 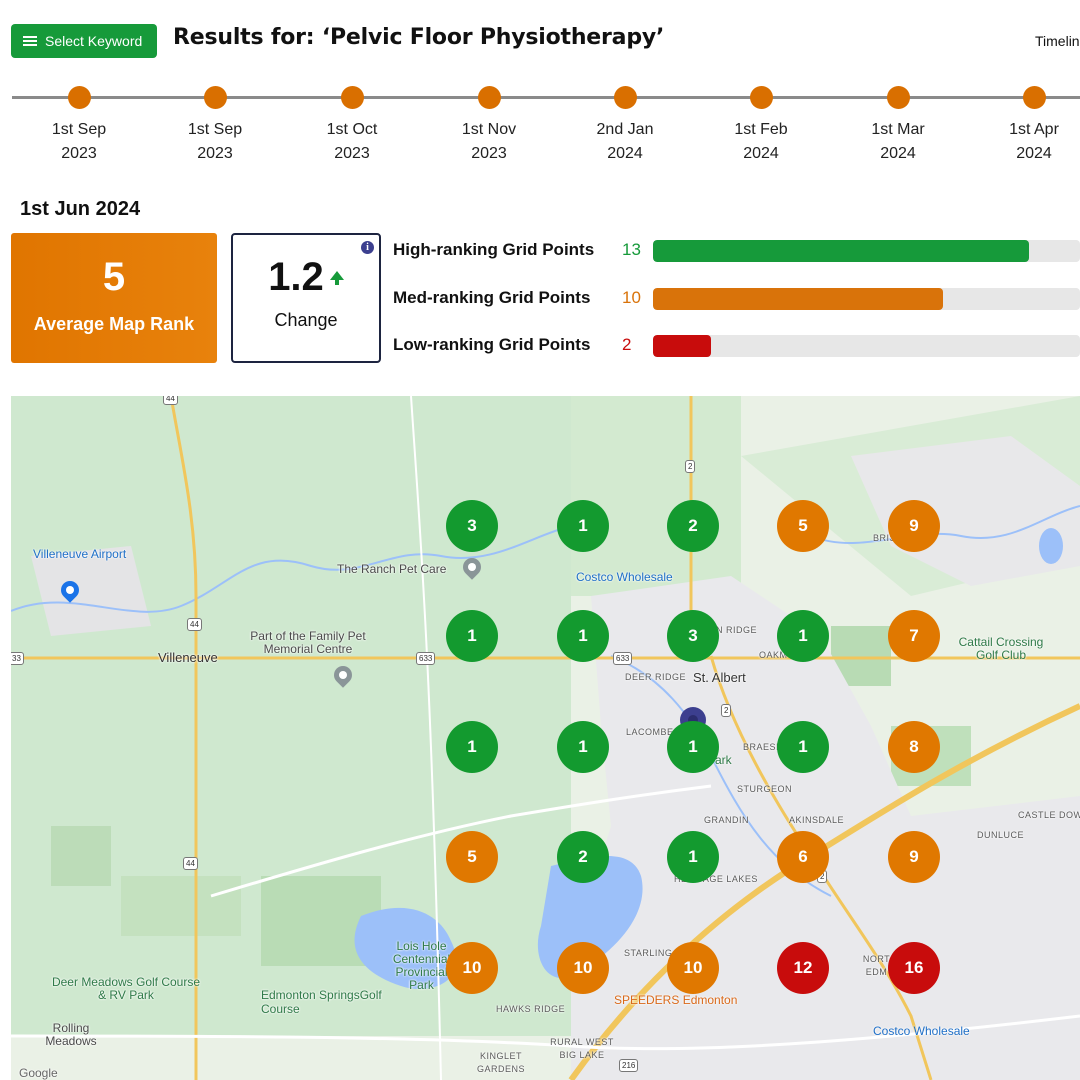 What do you see at coordinates (1049, 815) in the screenshot?
I see `map-label-castle-downs: CASTLE DOW` at bounding box center [1049, 815].